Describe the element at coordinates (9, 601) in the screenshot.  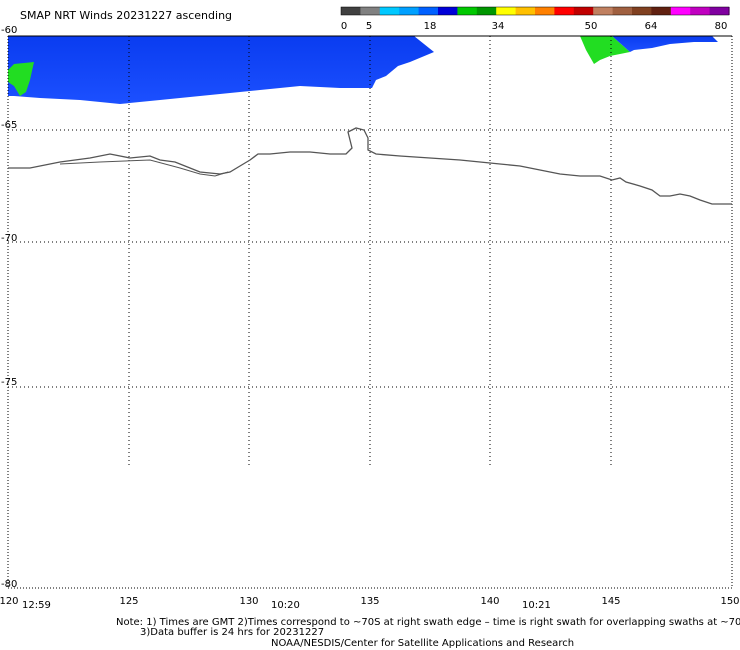
I see `lon-label-120: 120` at that location.